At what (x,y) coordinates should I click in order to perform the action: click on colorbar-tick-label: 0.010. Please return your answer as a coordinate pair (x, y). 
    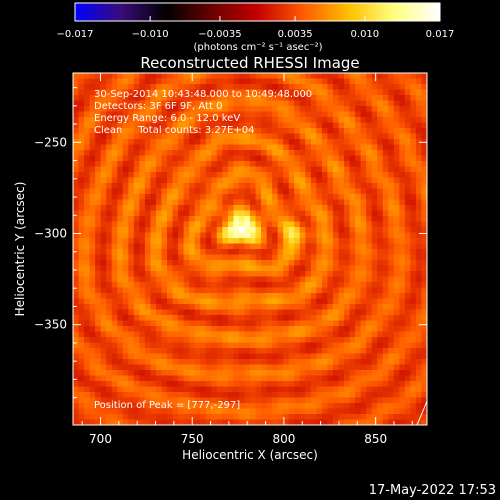
    Looking at the image, I should click on (365, 34).